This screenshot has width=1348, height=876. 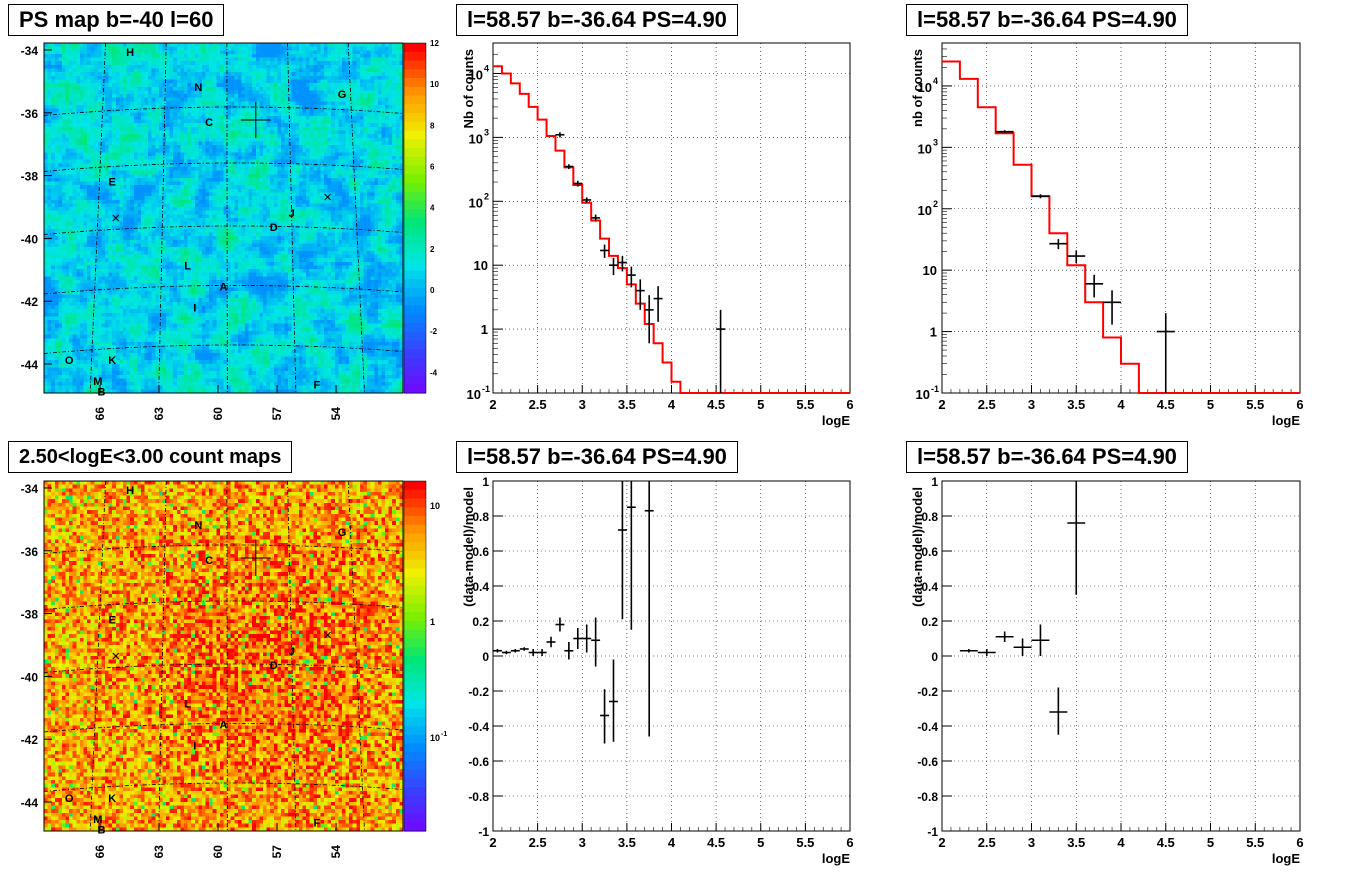 I want to click on map2-colorbar-frame, so click(x=415, y=656).